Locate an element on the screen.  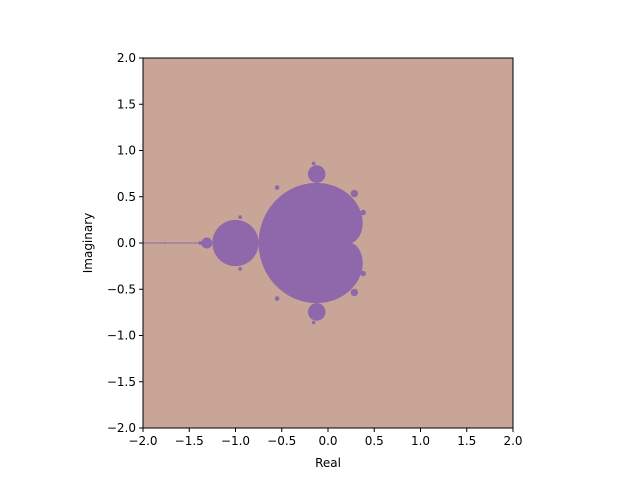
x-tick-label: 1.0 is located at coordinates (420, 441).